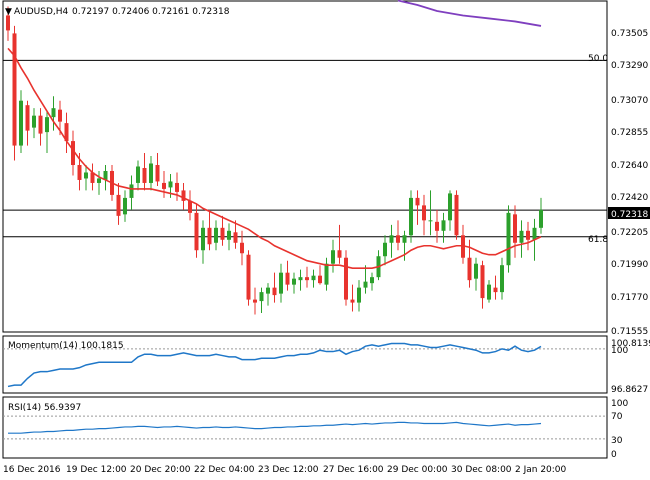 The width and height of the screenshot is (650, 480). Describe the element at coordinates (96, 470) in the screenshot. I see `time-tick: 19 Dec 12:00` at that location.